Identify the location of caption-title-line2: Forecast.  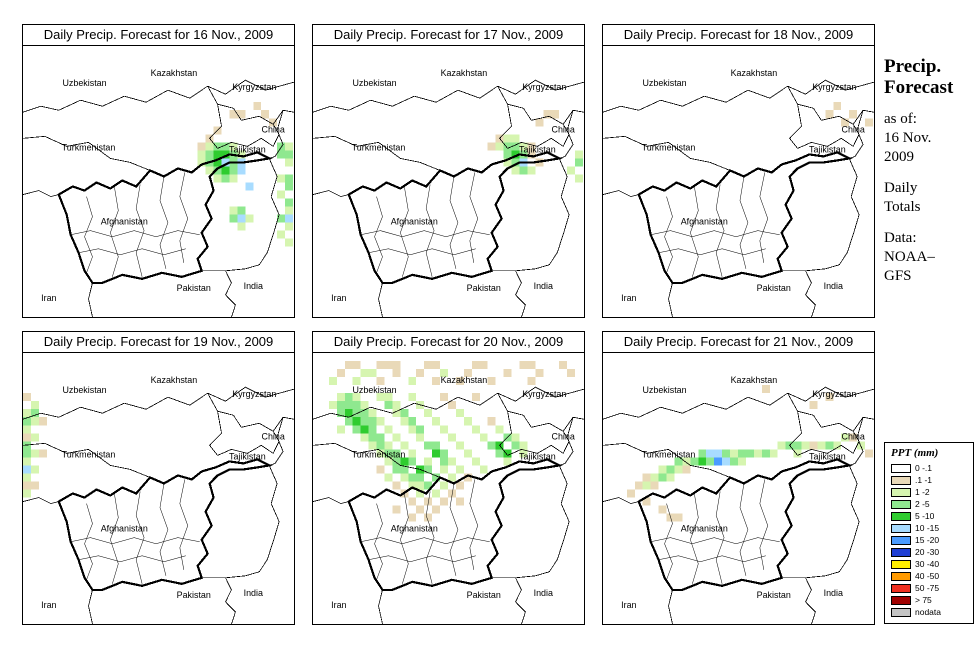
(919, 87).